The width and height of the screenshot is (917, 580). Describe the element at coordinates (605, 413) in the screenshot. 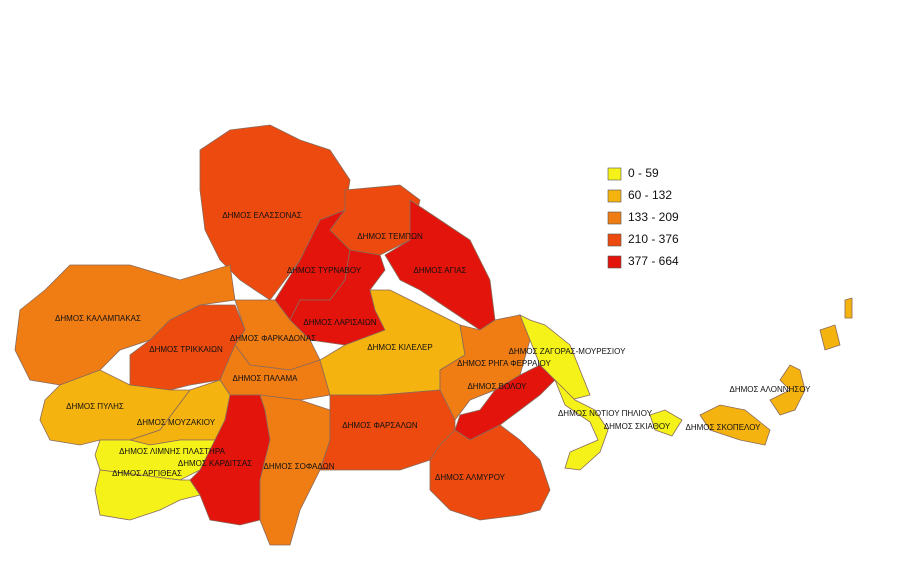

I see `region-label: ΔΗΜΟΣ ΝΟΤΙΟΥ ΠΗΛΙΟΥ` at that location.